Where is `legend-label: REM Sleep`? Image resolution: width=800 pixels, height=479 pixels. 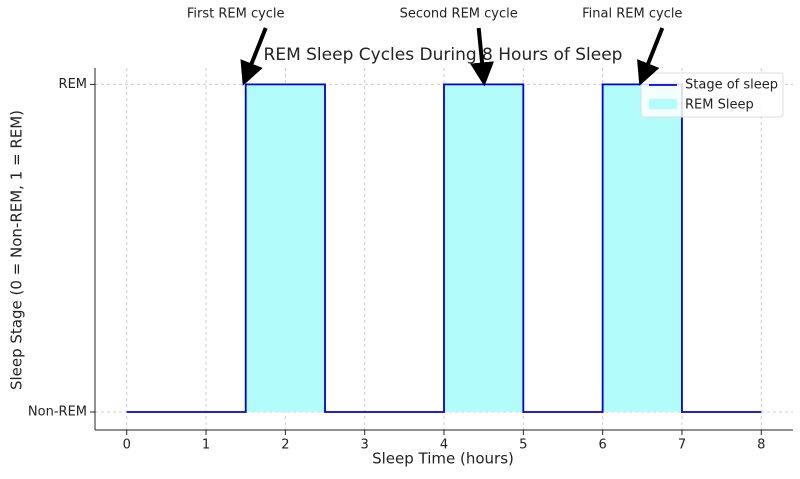
legend-label: REM Sleep is located at coordinates (719, 105).